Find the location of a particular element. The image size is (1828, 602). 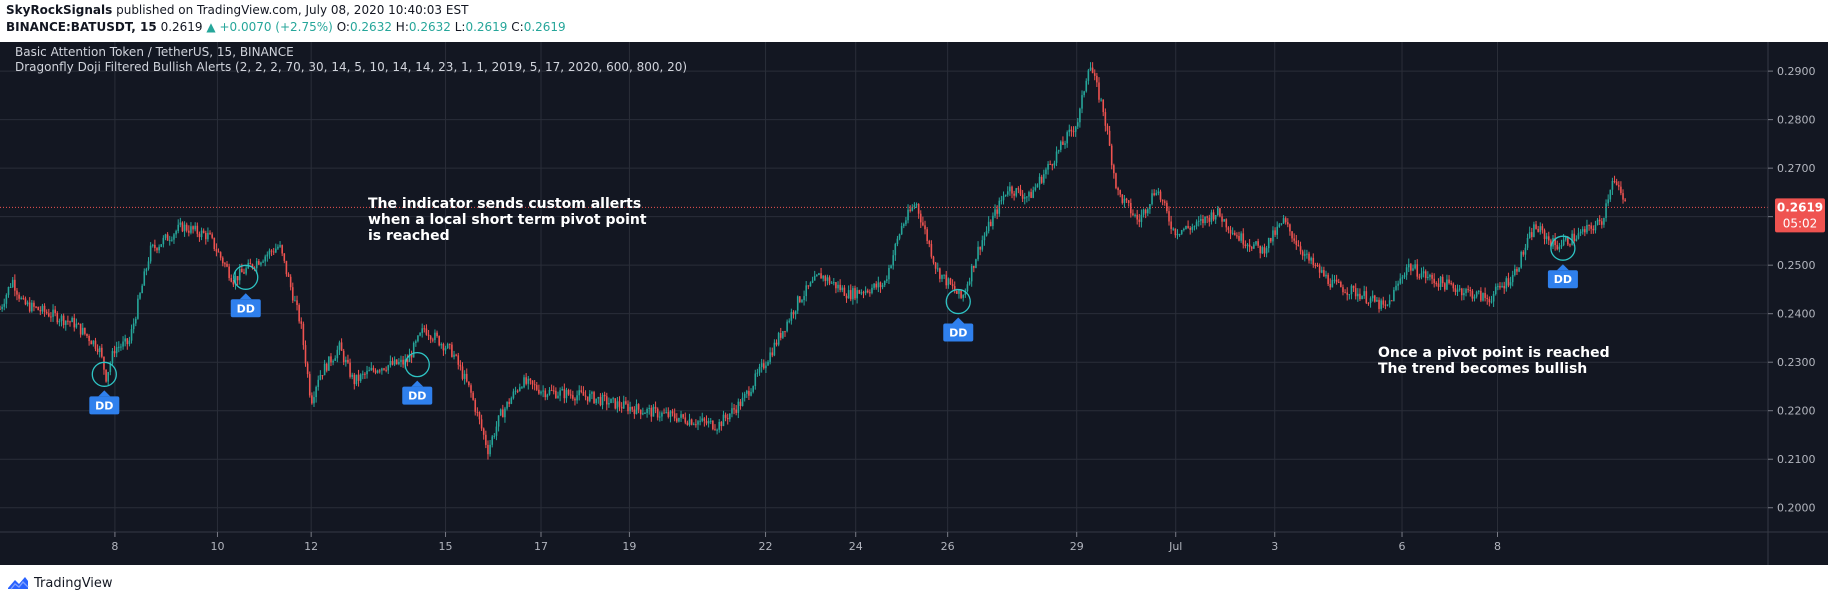

tradingview-logo-icon is located at coordinates (18, 583).